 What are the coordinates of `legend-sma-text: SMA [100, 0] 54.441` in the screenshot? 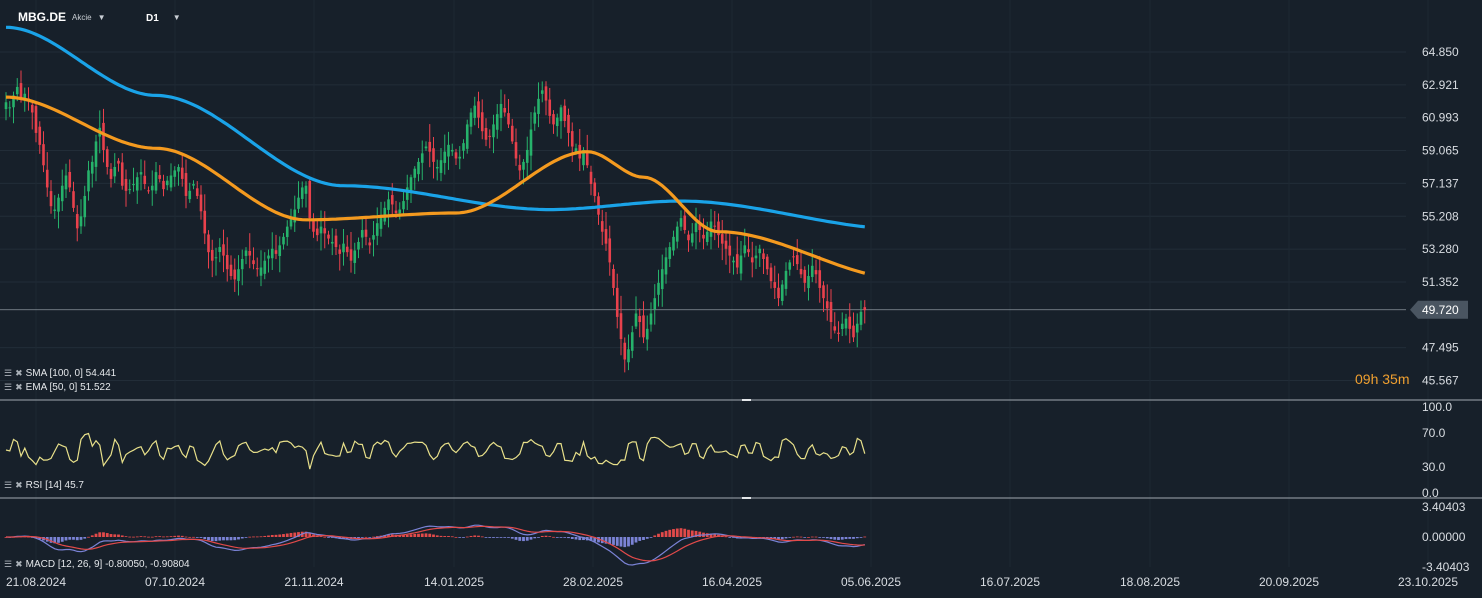 It's located at (71, 373).